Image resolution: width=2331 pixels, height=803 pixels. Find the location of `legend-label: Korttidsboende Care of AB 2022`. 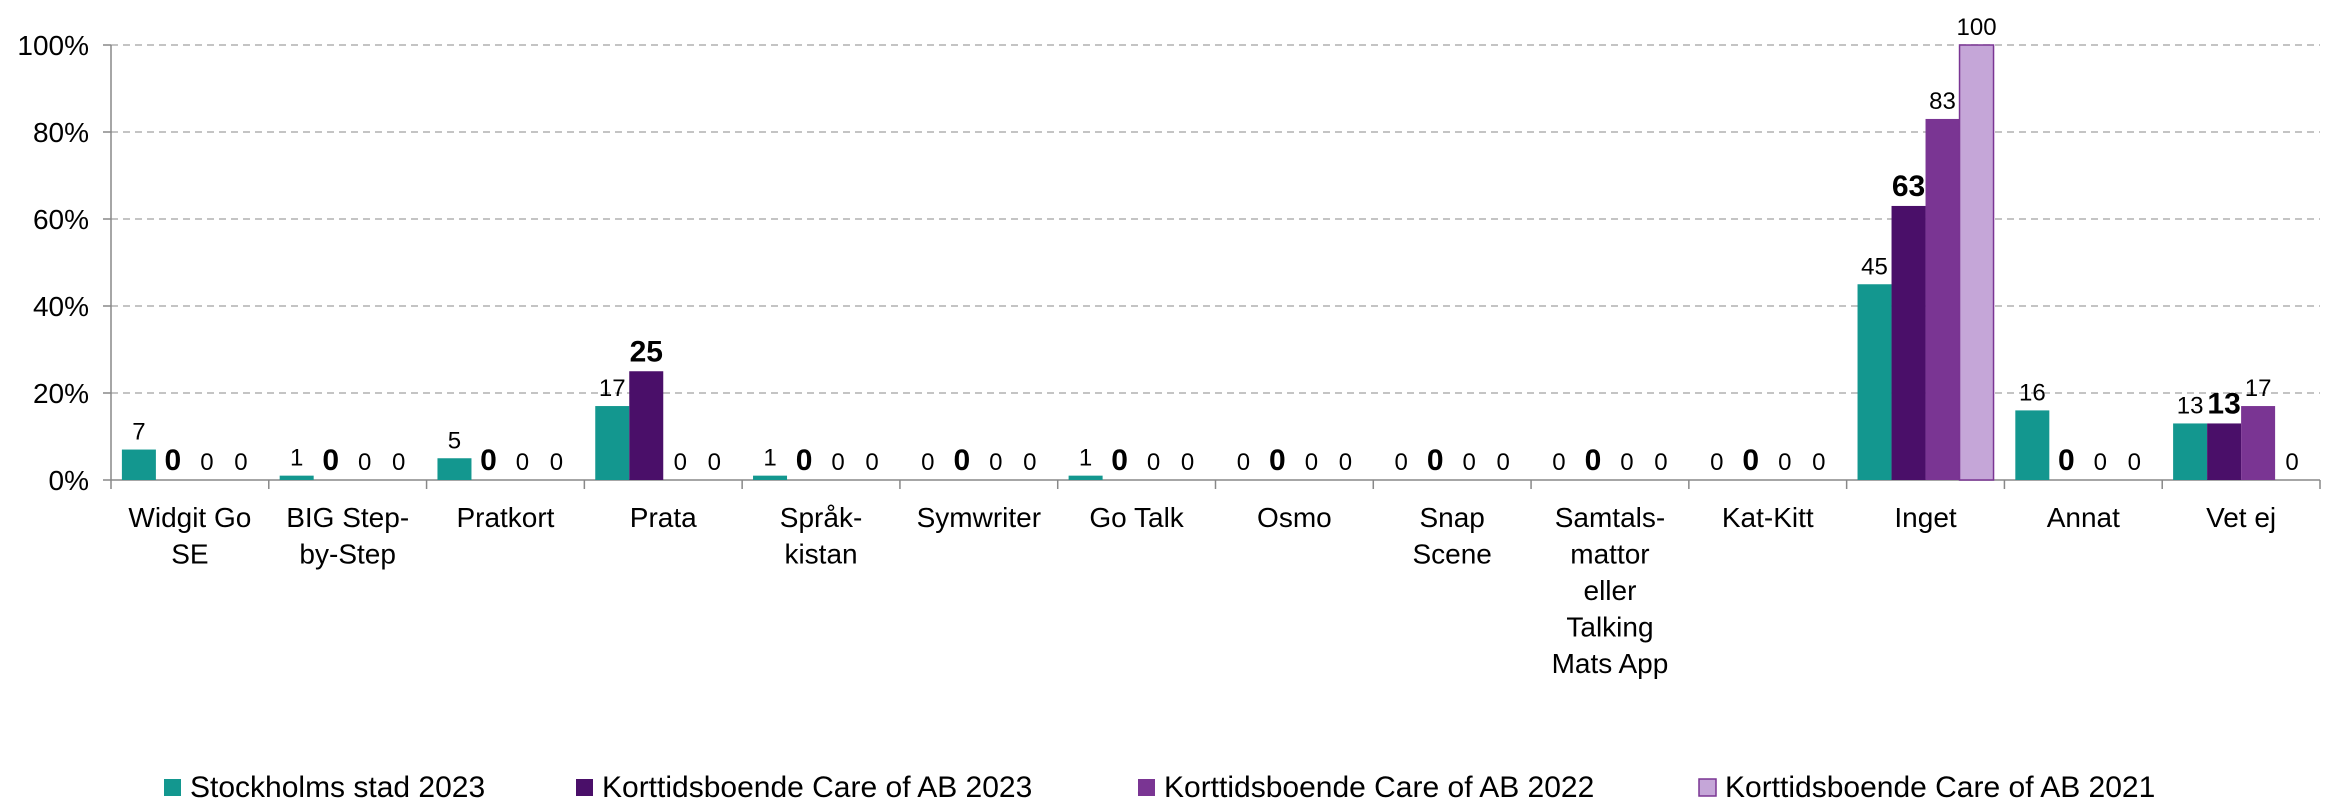

legend-label: Korttidsboende Care of AB 2022 is located at coordinates (1379, 787).